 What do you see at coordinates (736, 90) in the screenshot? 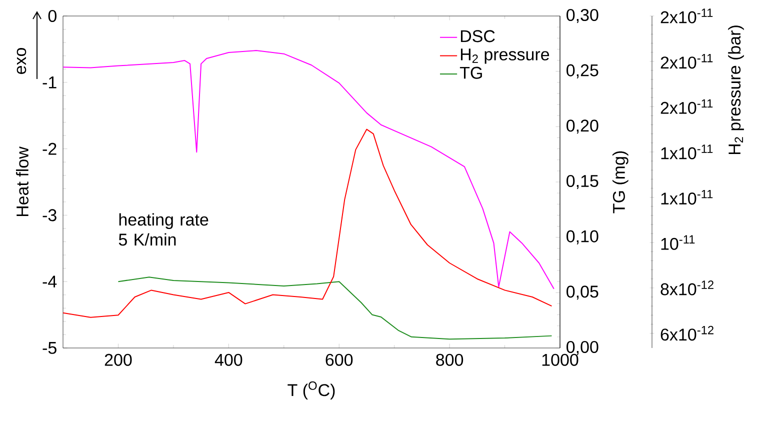
I see `y3-axis-title: H$_{2}$ pressure (bar)` at bounding box center [736, 90].